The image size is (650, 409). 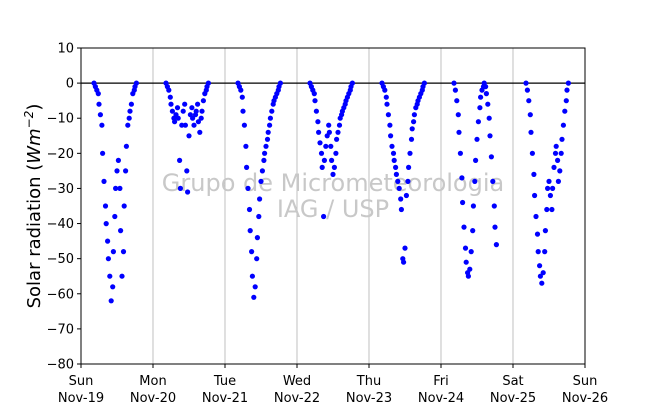 What do you see at coordinates (29, 120) in the screenshot?
I see `y-axis-label-exponent: −2` at bounding box center [29, 120].